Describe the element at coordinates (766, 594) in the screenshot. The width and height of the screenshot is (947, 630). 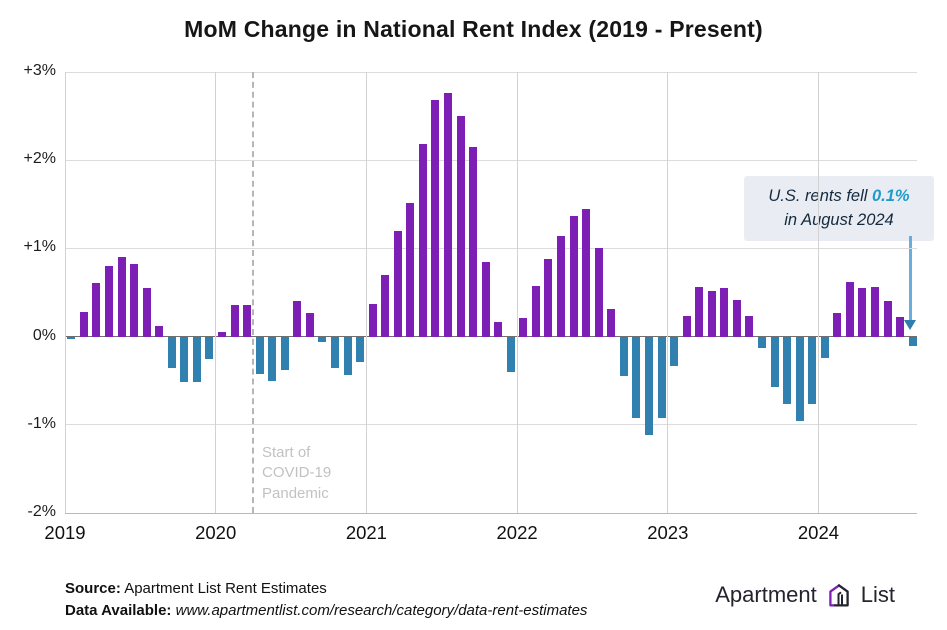
I see `logo-word-apartment: Apartment` at that location.